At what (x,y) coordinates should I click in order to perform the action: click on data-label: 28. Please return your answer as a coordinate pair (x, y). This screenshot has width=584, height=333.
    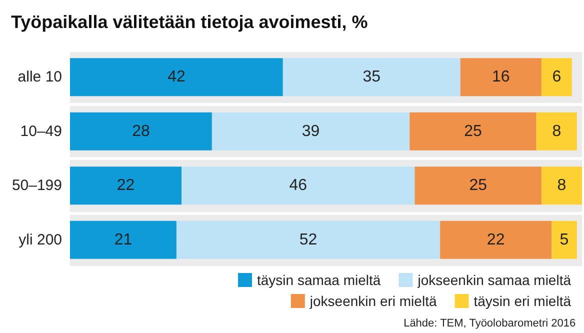
    Looking at the image, I should click on (141, 131).